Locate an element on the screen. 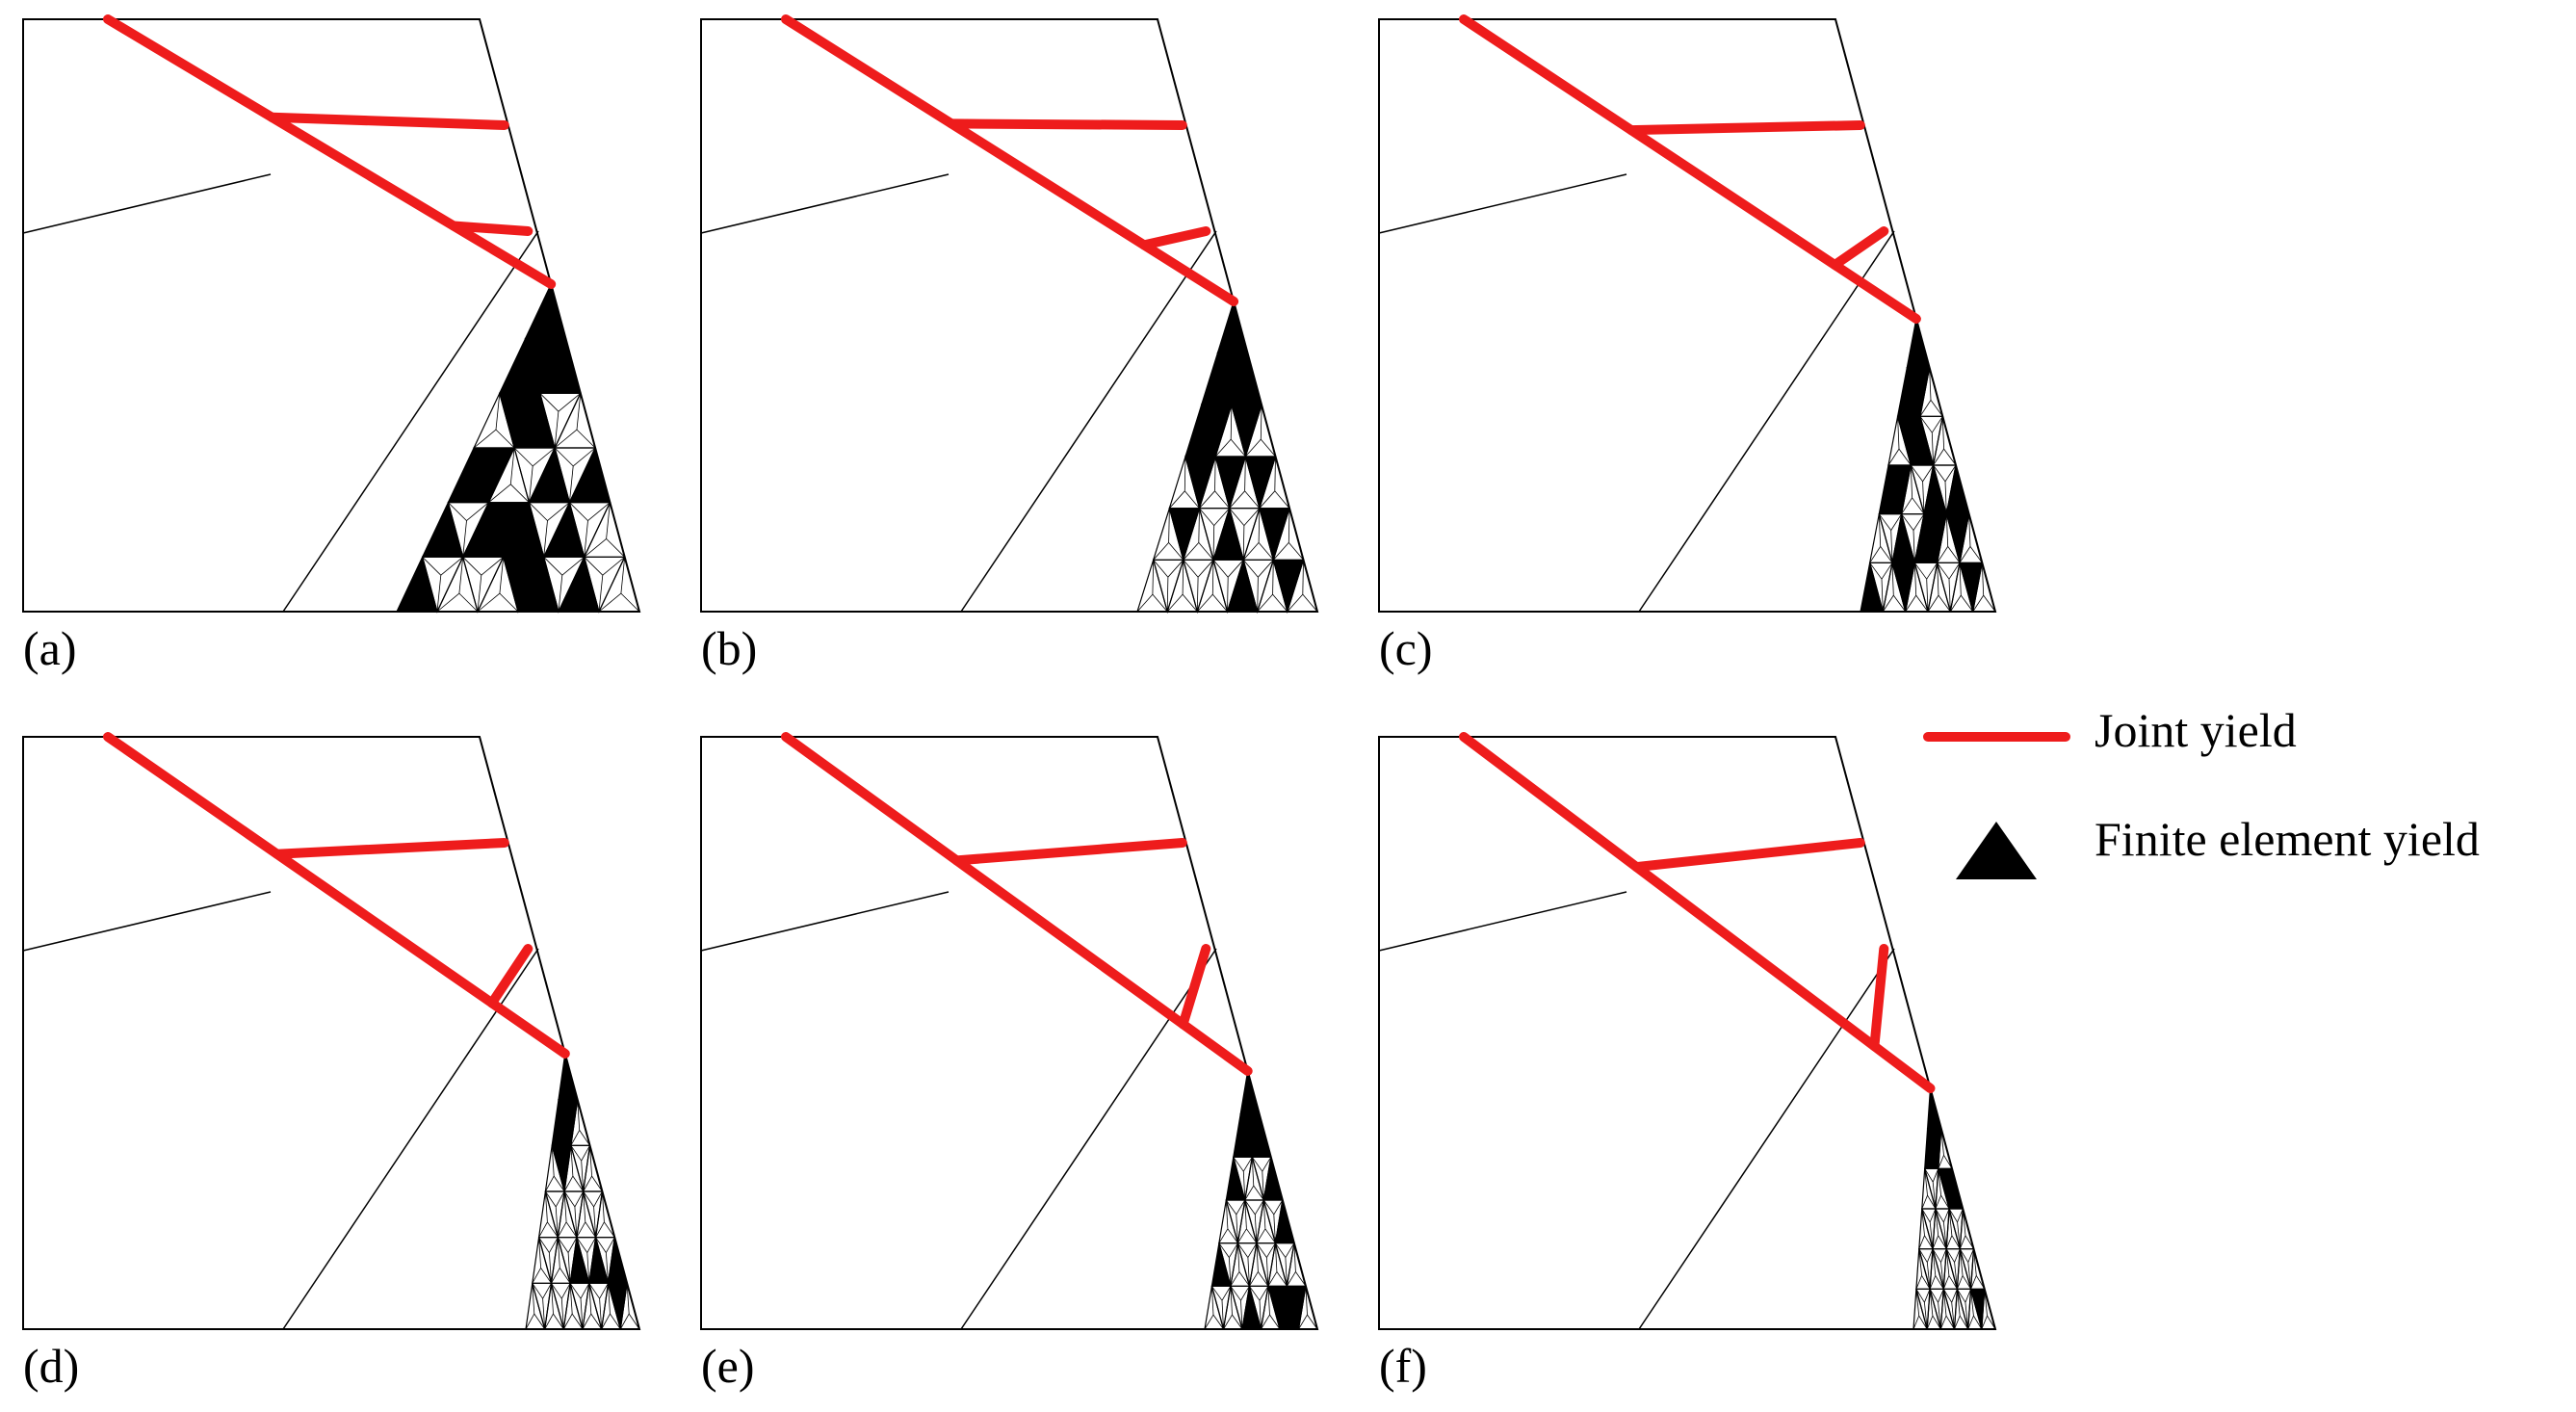 This screenshot has height=1412, width=2576. joint-yield-lines is located at coordinates (330, 151).